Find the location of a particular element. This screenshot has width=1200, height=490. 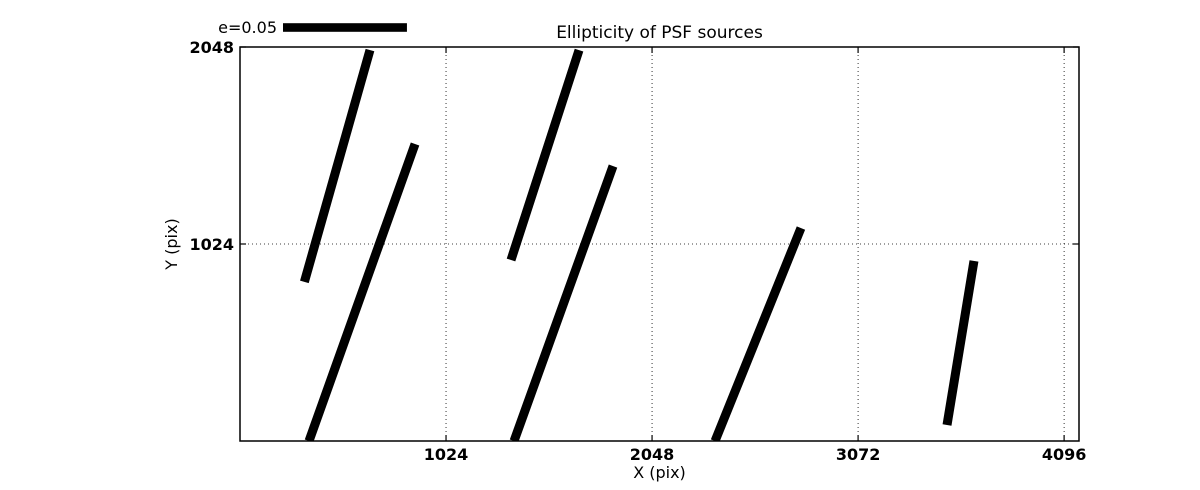

legend-label: e=0.05 is located at coordinates (247, 27).